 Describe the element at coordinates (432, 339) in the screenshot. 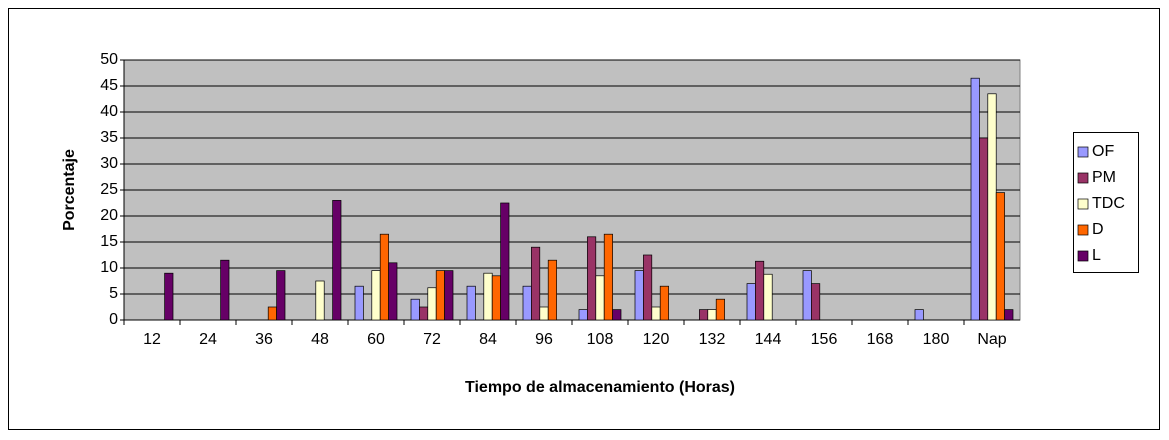

I see `x-tick-label: 72` at that location.